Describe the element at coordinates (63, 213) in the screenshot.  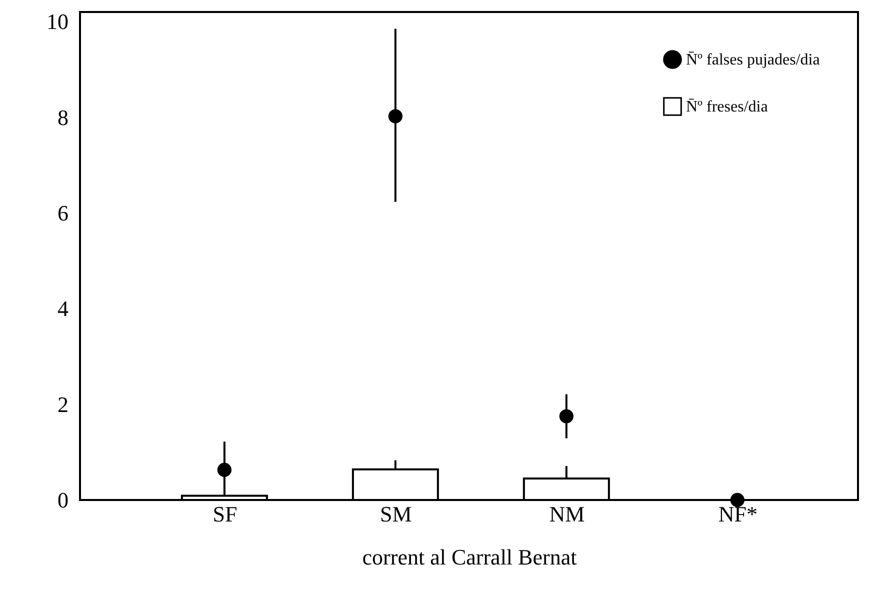
I see `y-tick-label: 6` at that location.